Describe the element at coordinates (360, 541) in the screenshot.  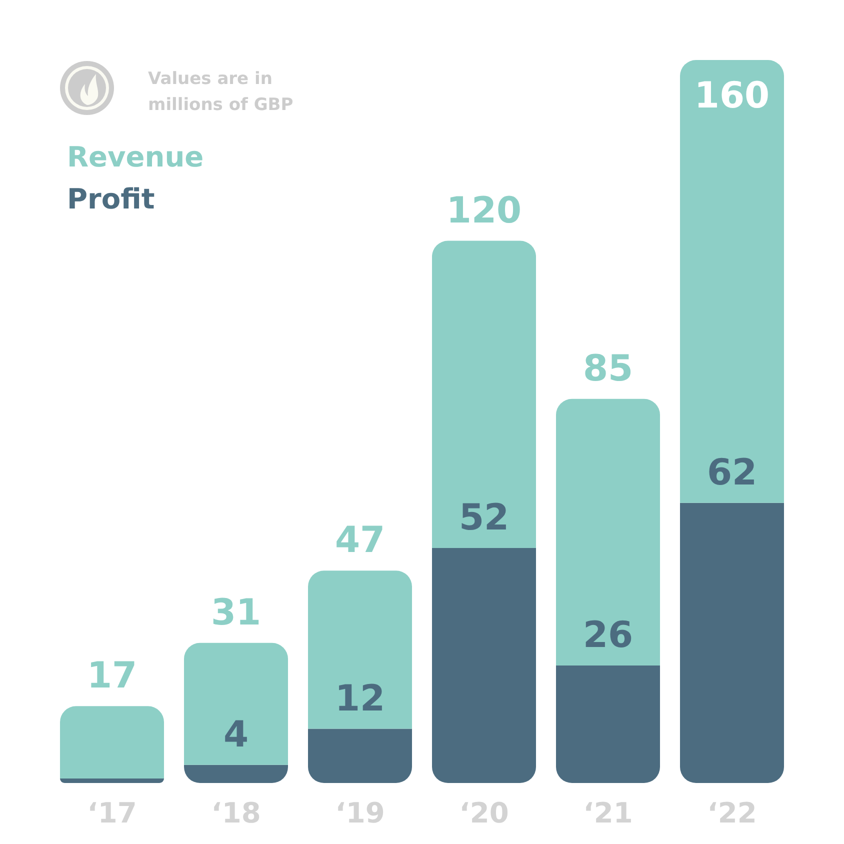
I see `total-label: 47` at that location.